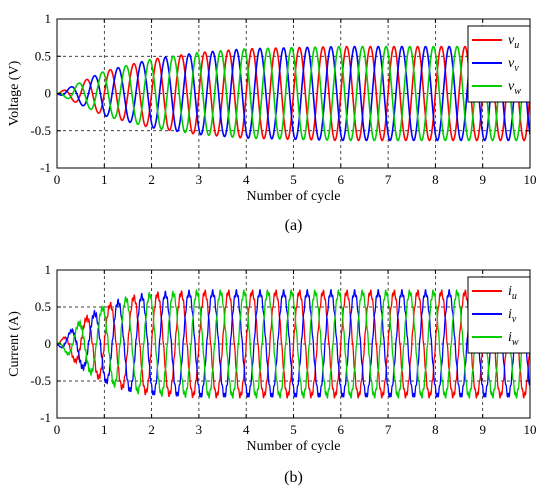  Describe the element at coordinates (104, 179) in the screenshot. I see `voltage-x-tick-label: 1` at that location.